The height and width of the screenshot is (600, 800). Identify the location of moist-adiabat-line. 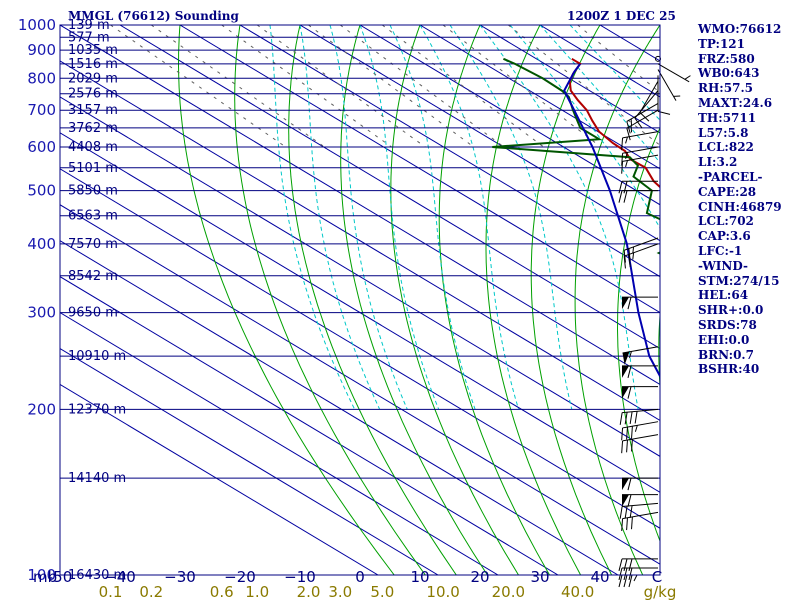
(399, 217).